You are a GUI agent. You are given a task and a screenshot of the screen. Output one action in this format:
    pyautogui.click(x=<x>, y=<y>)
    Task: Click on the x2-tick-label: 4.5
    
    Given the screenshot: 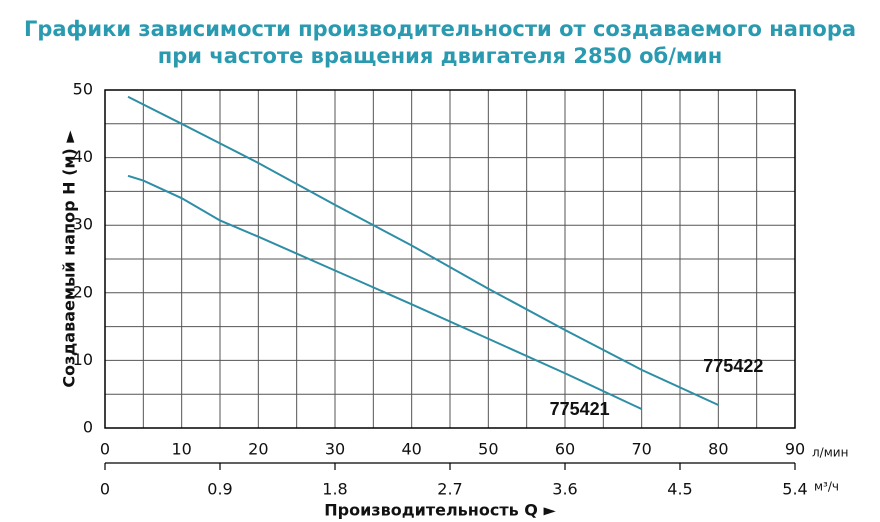 What is the action you would take?
    pyautogui.click(x=679, y=489)
    